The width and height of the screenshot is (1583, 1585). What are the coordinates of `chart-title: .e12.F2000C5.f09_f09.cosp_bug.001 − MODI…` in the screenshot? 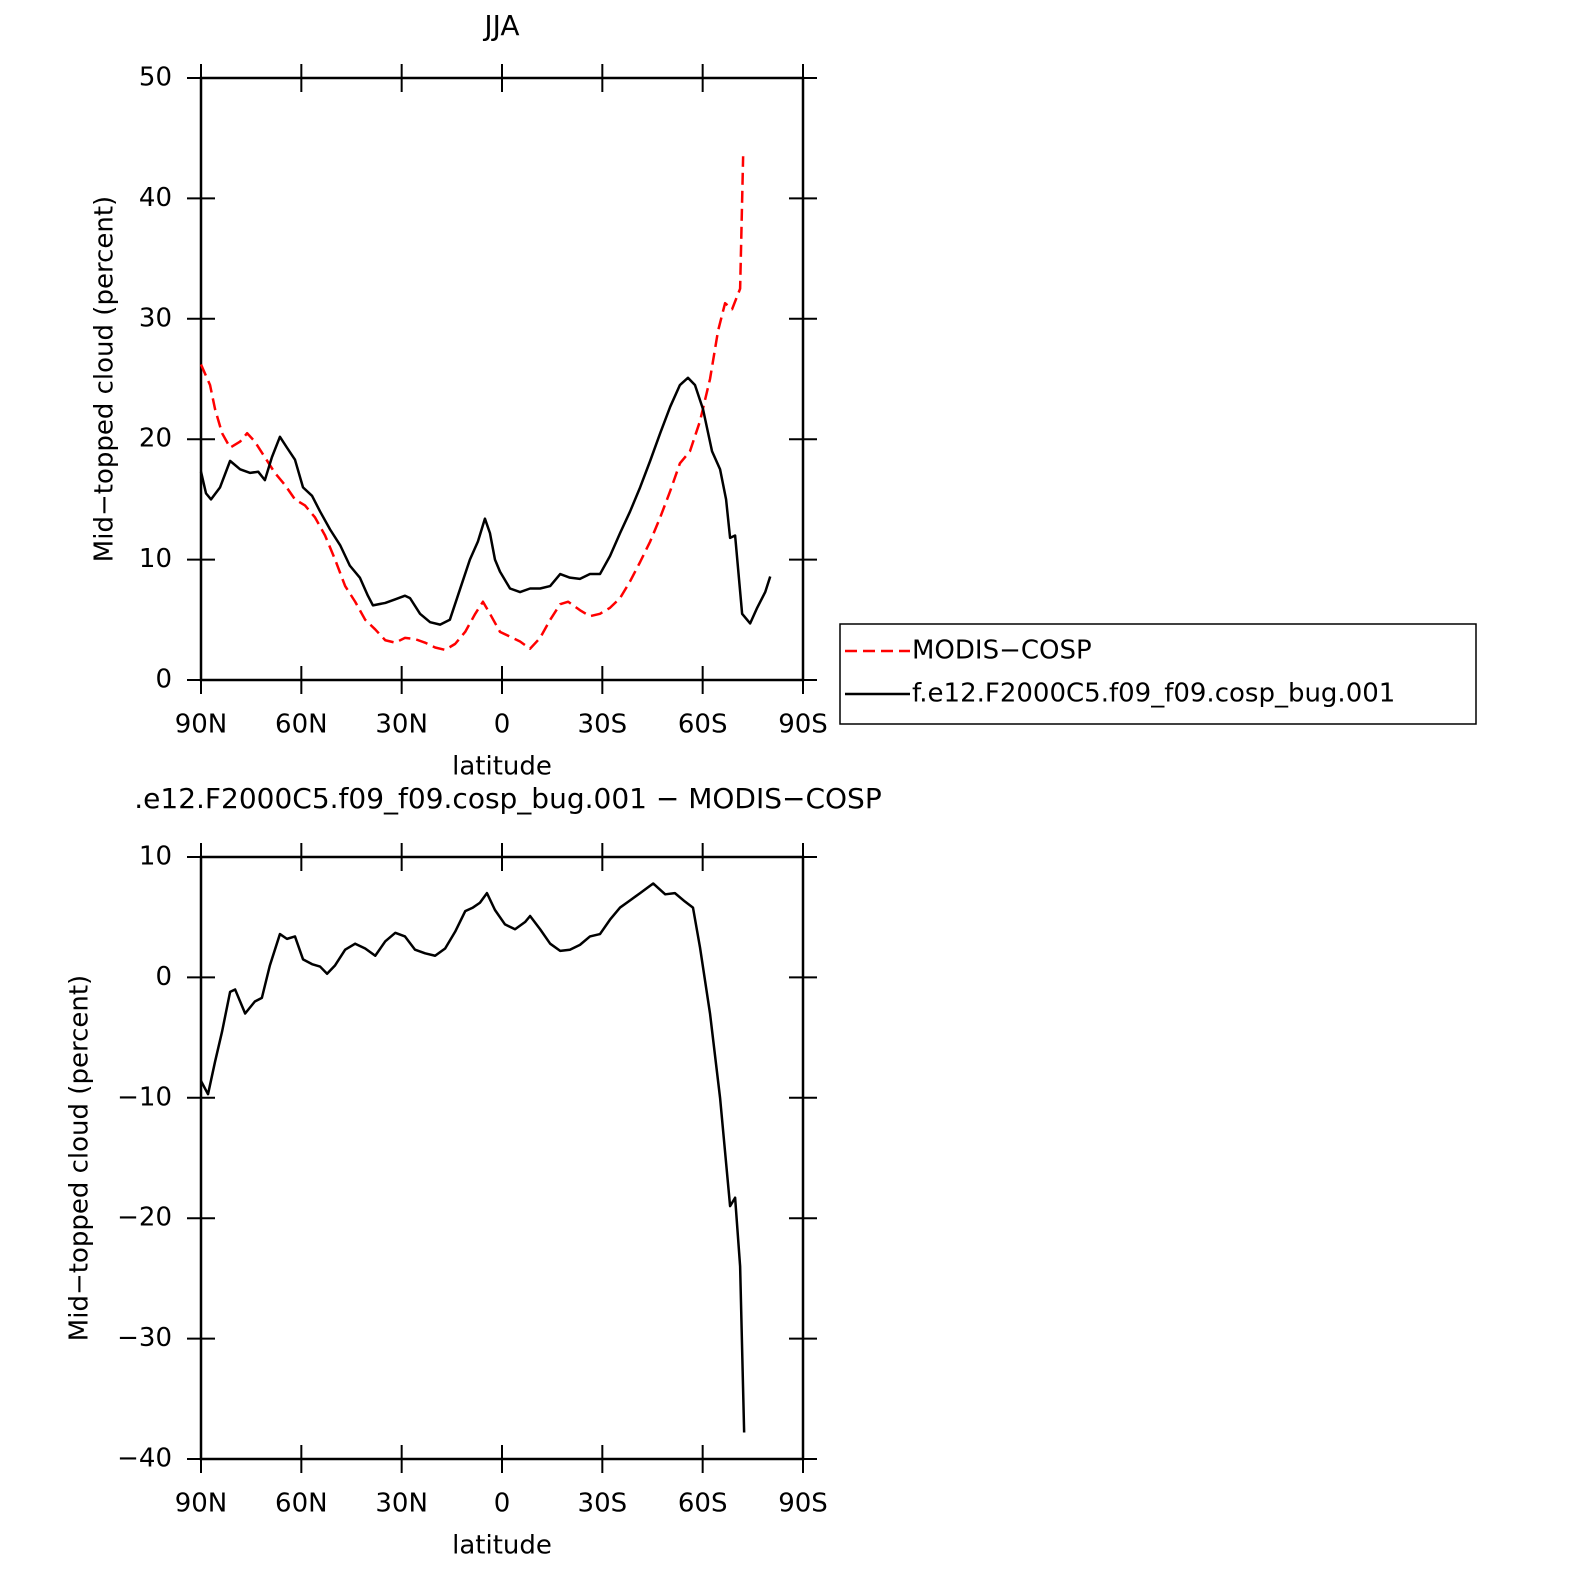 It's located at (507, 798).